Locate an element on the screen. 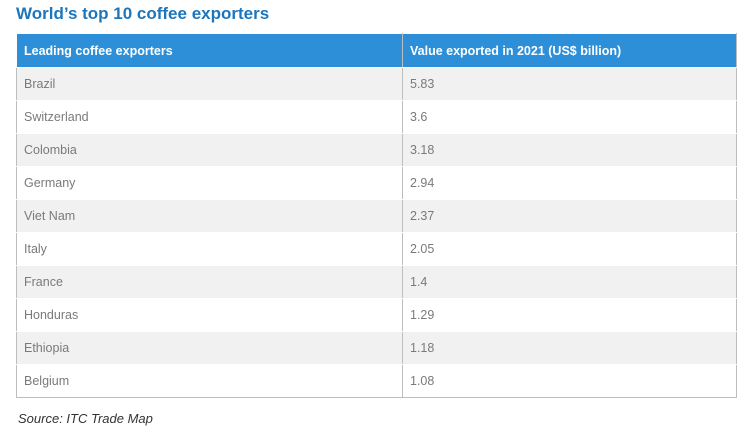 The height and width of the screenshot is (437, 755). table-row: Switzerland 3.6 is located at coordinates (376, 117).